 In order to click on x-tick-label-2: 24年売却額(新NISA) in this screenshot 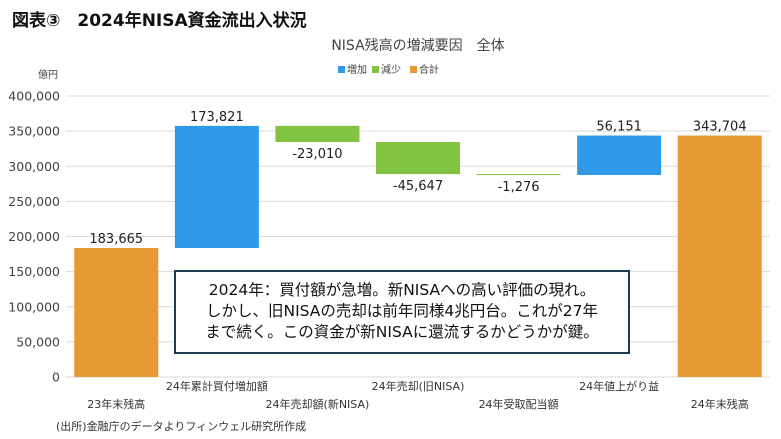, I will do `click(318, 404)`.